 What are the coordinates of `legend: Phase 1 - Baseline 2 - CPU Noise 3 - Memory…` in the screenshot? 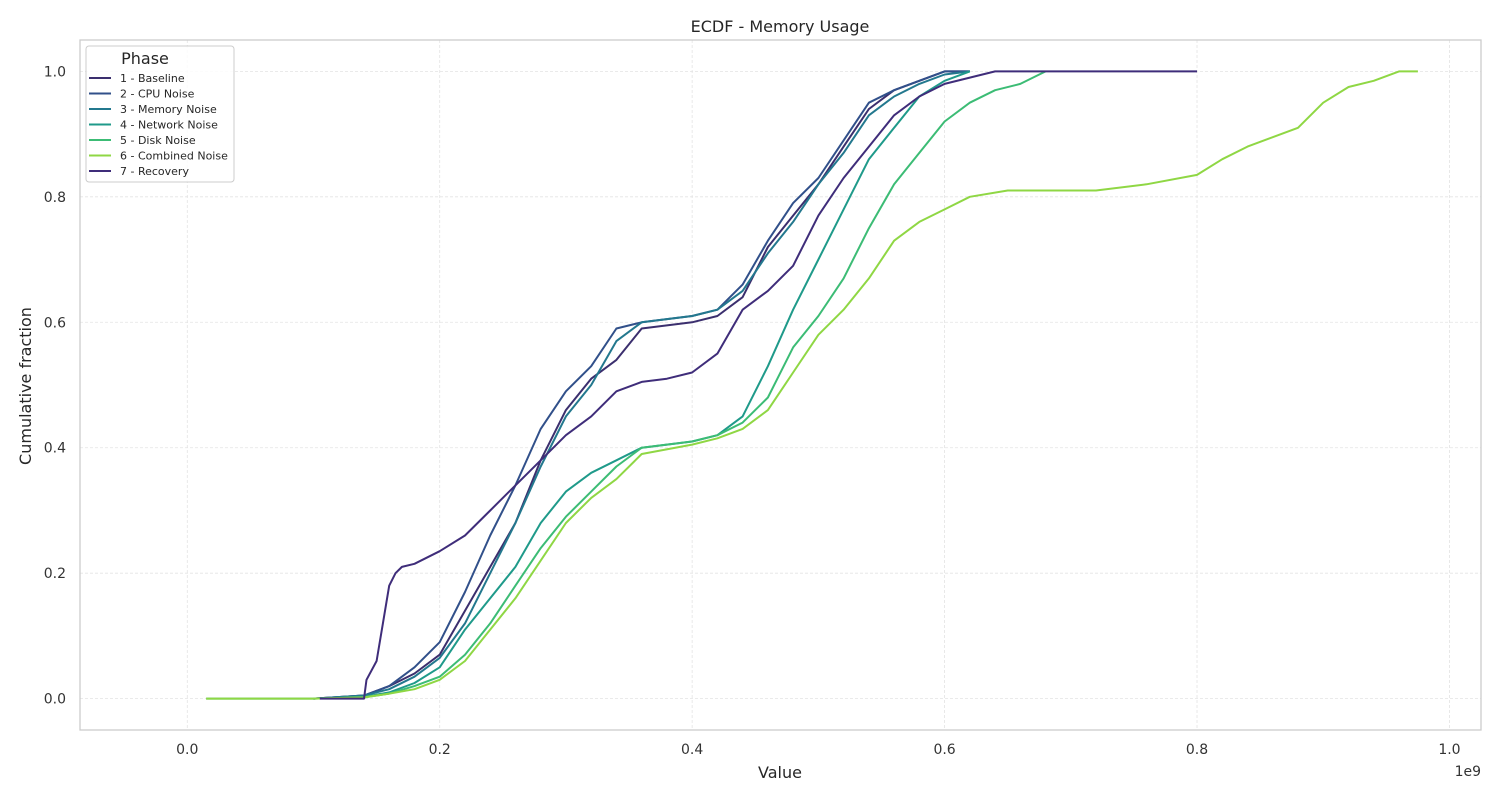 It's located at (160, 114).